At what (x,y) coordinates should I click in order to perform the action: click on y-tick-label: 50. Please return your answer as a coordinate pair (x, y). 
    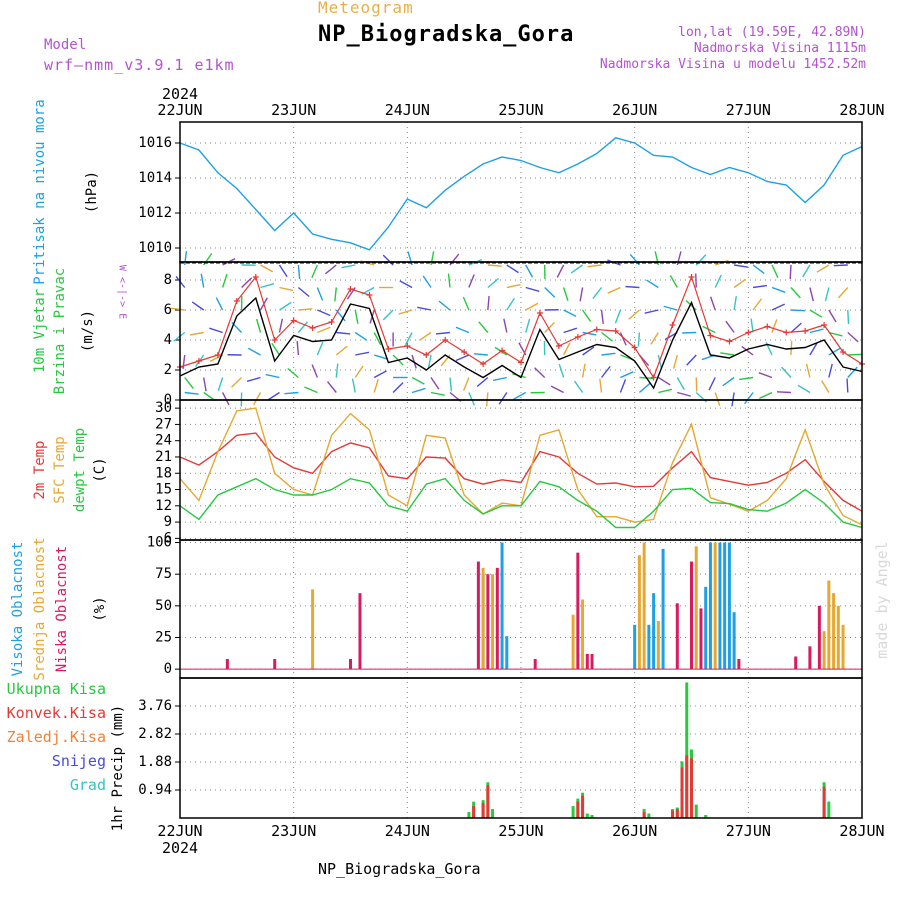
    Looking at the image, I should click on (163, 606).